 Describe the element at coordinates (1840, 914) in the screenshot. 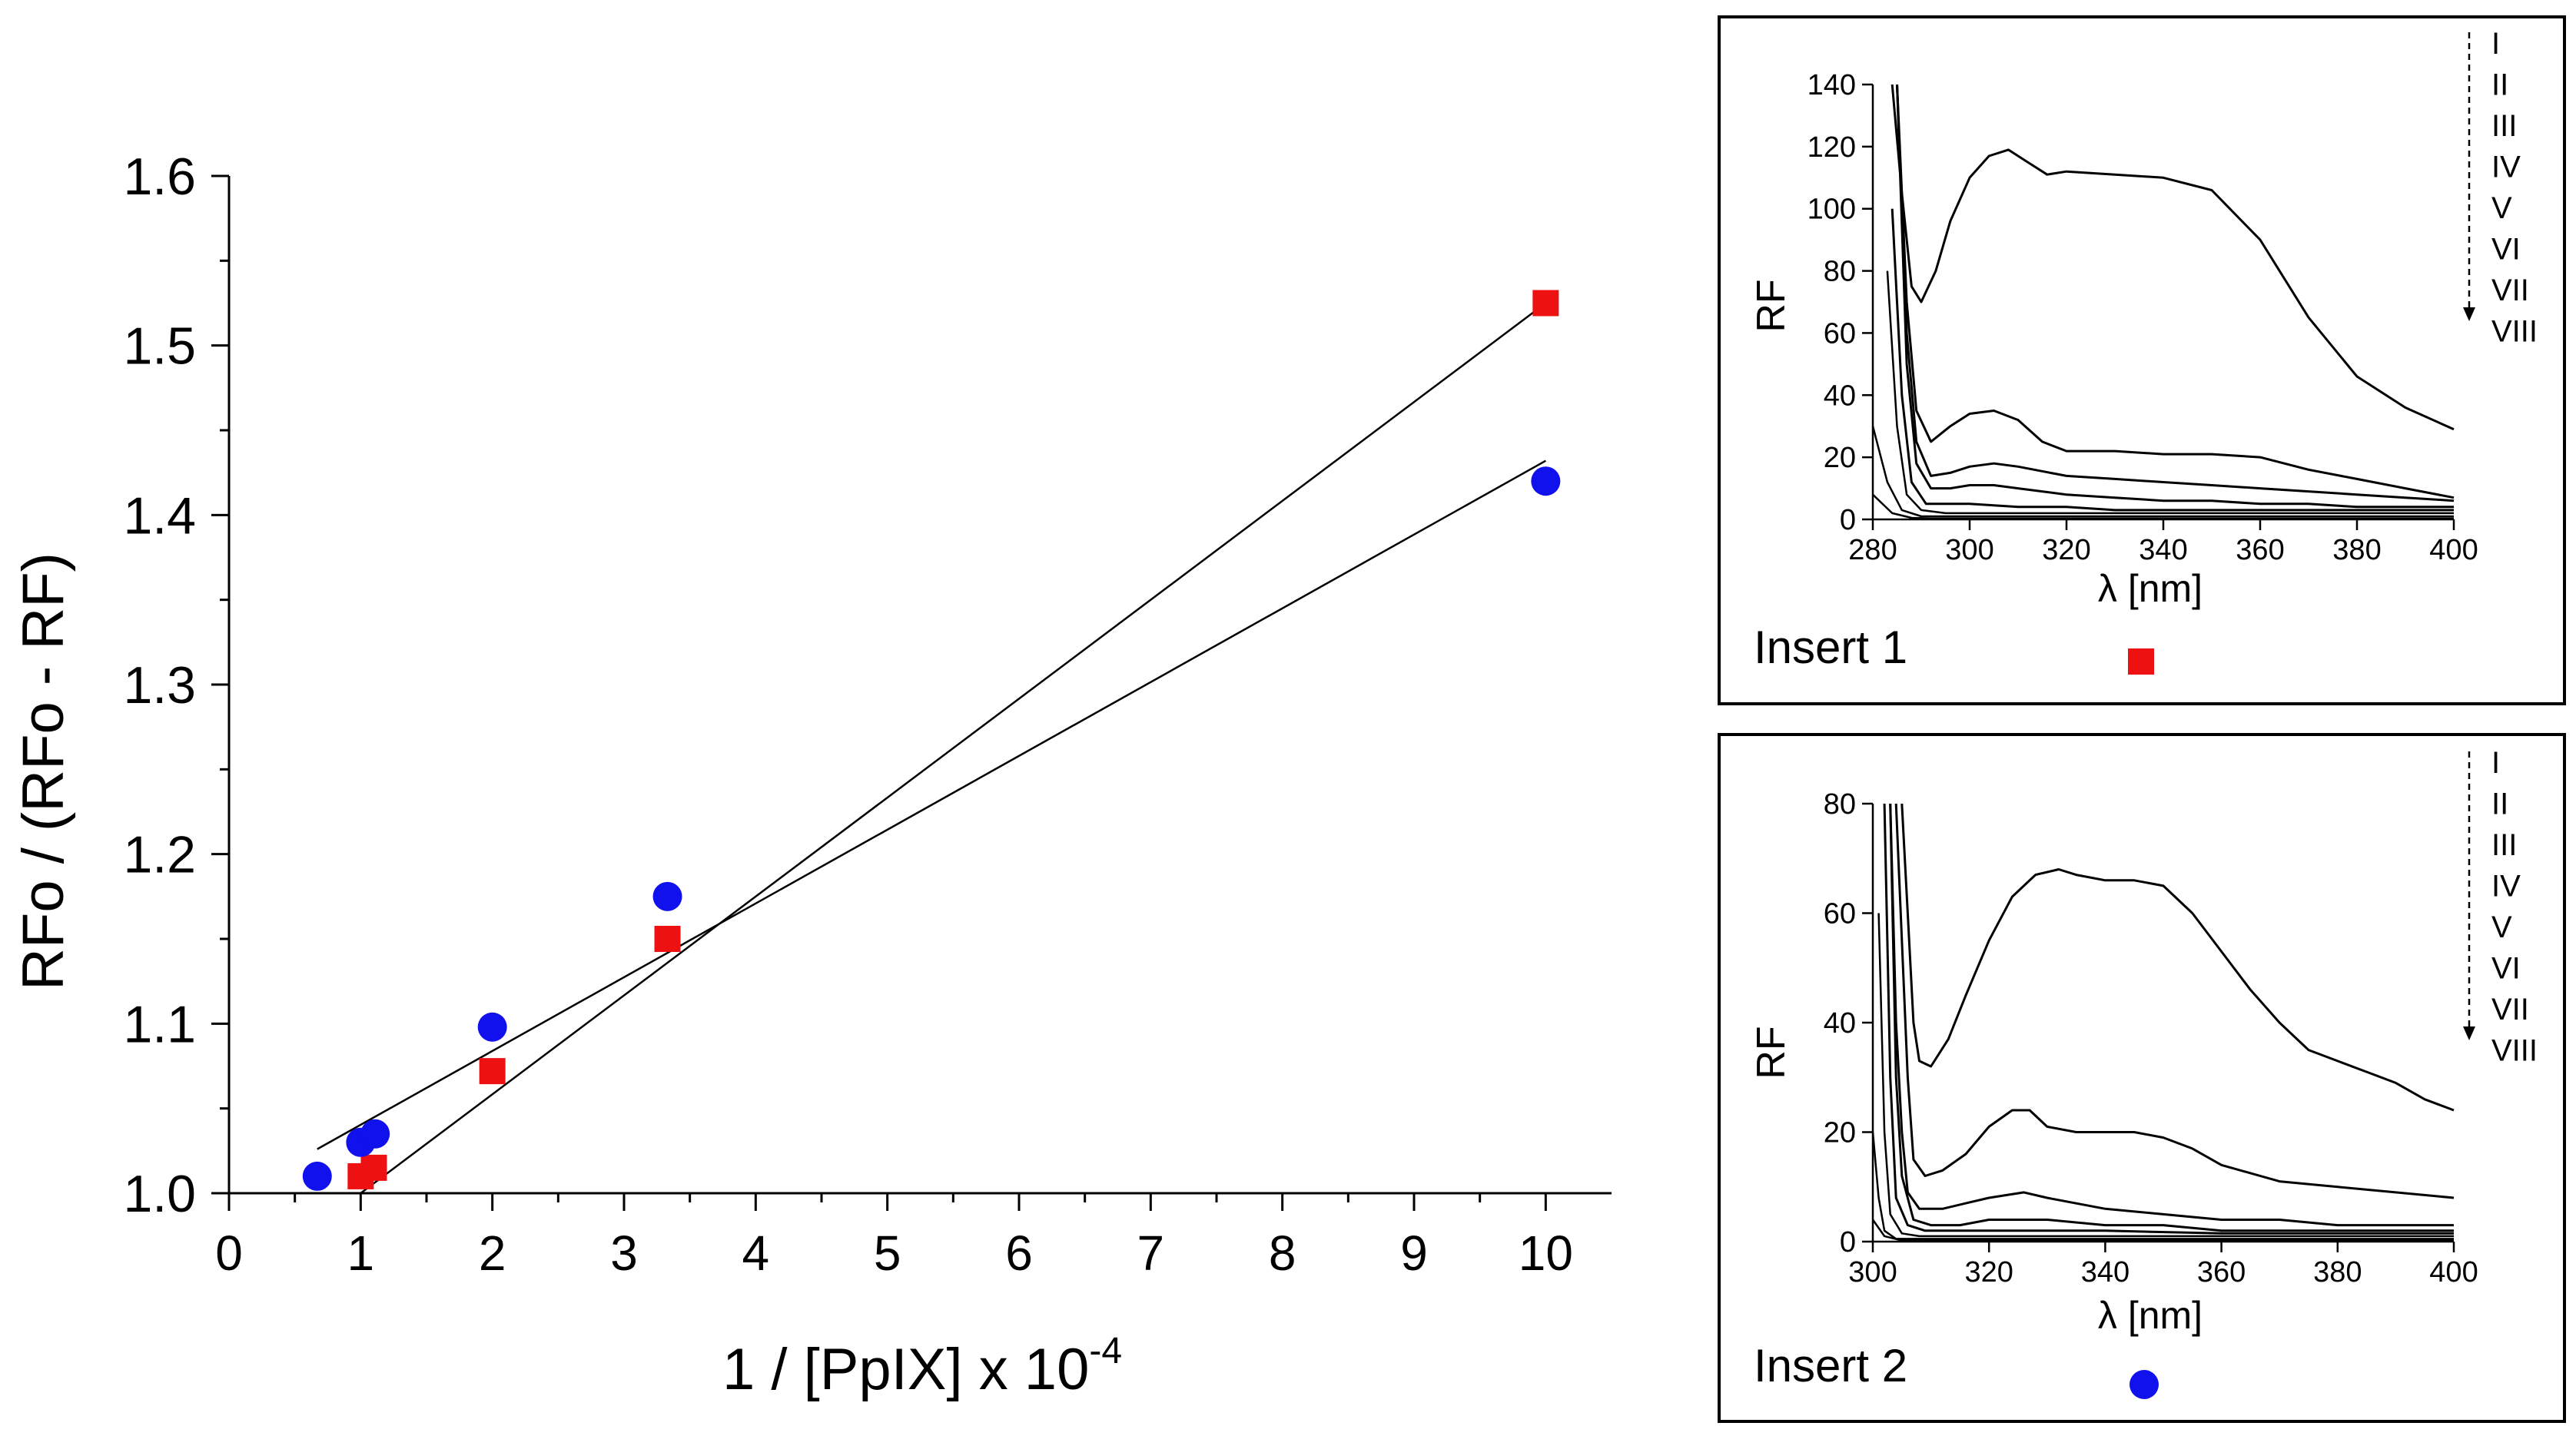

I see `insert2-y-tick-label: 60` at that location.